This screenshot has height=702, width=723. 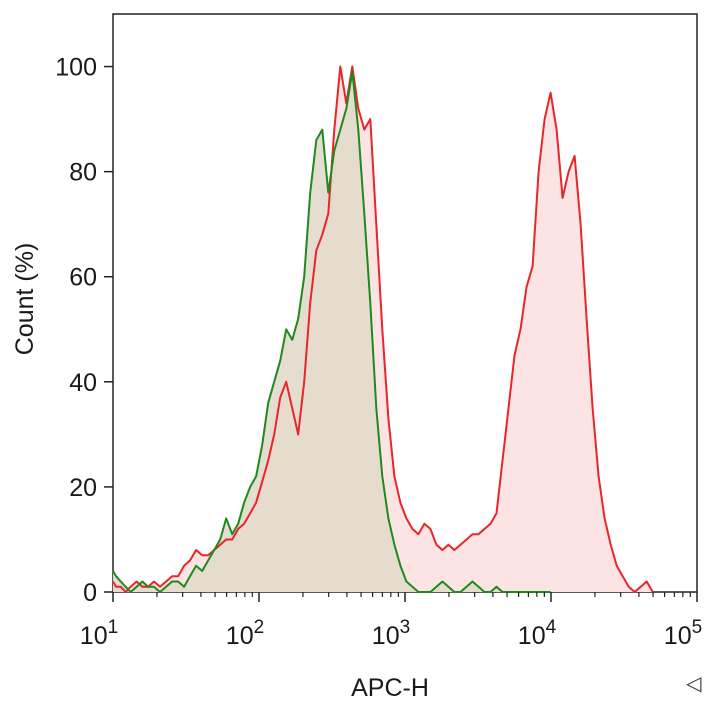 I want to click on y-axis-title: Count (%), so click(x=25, y=299).